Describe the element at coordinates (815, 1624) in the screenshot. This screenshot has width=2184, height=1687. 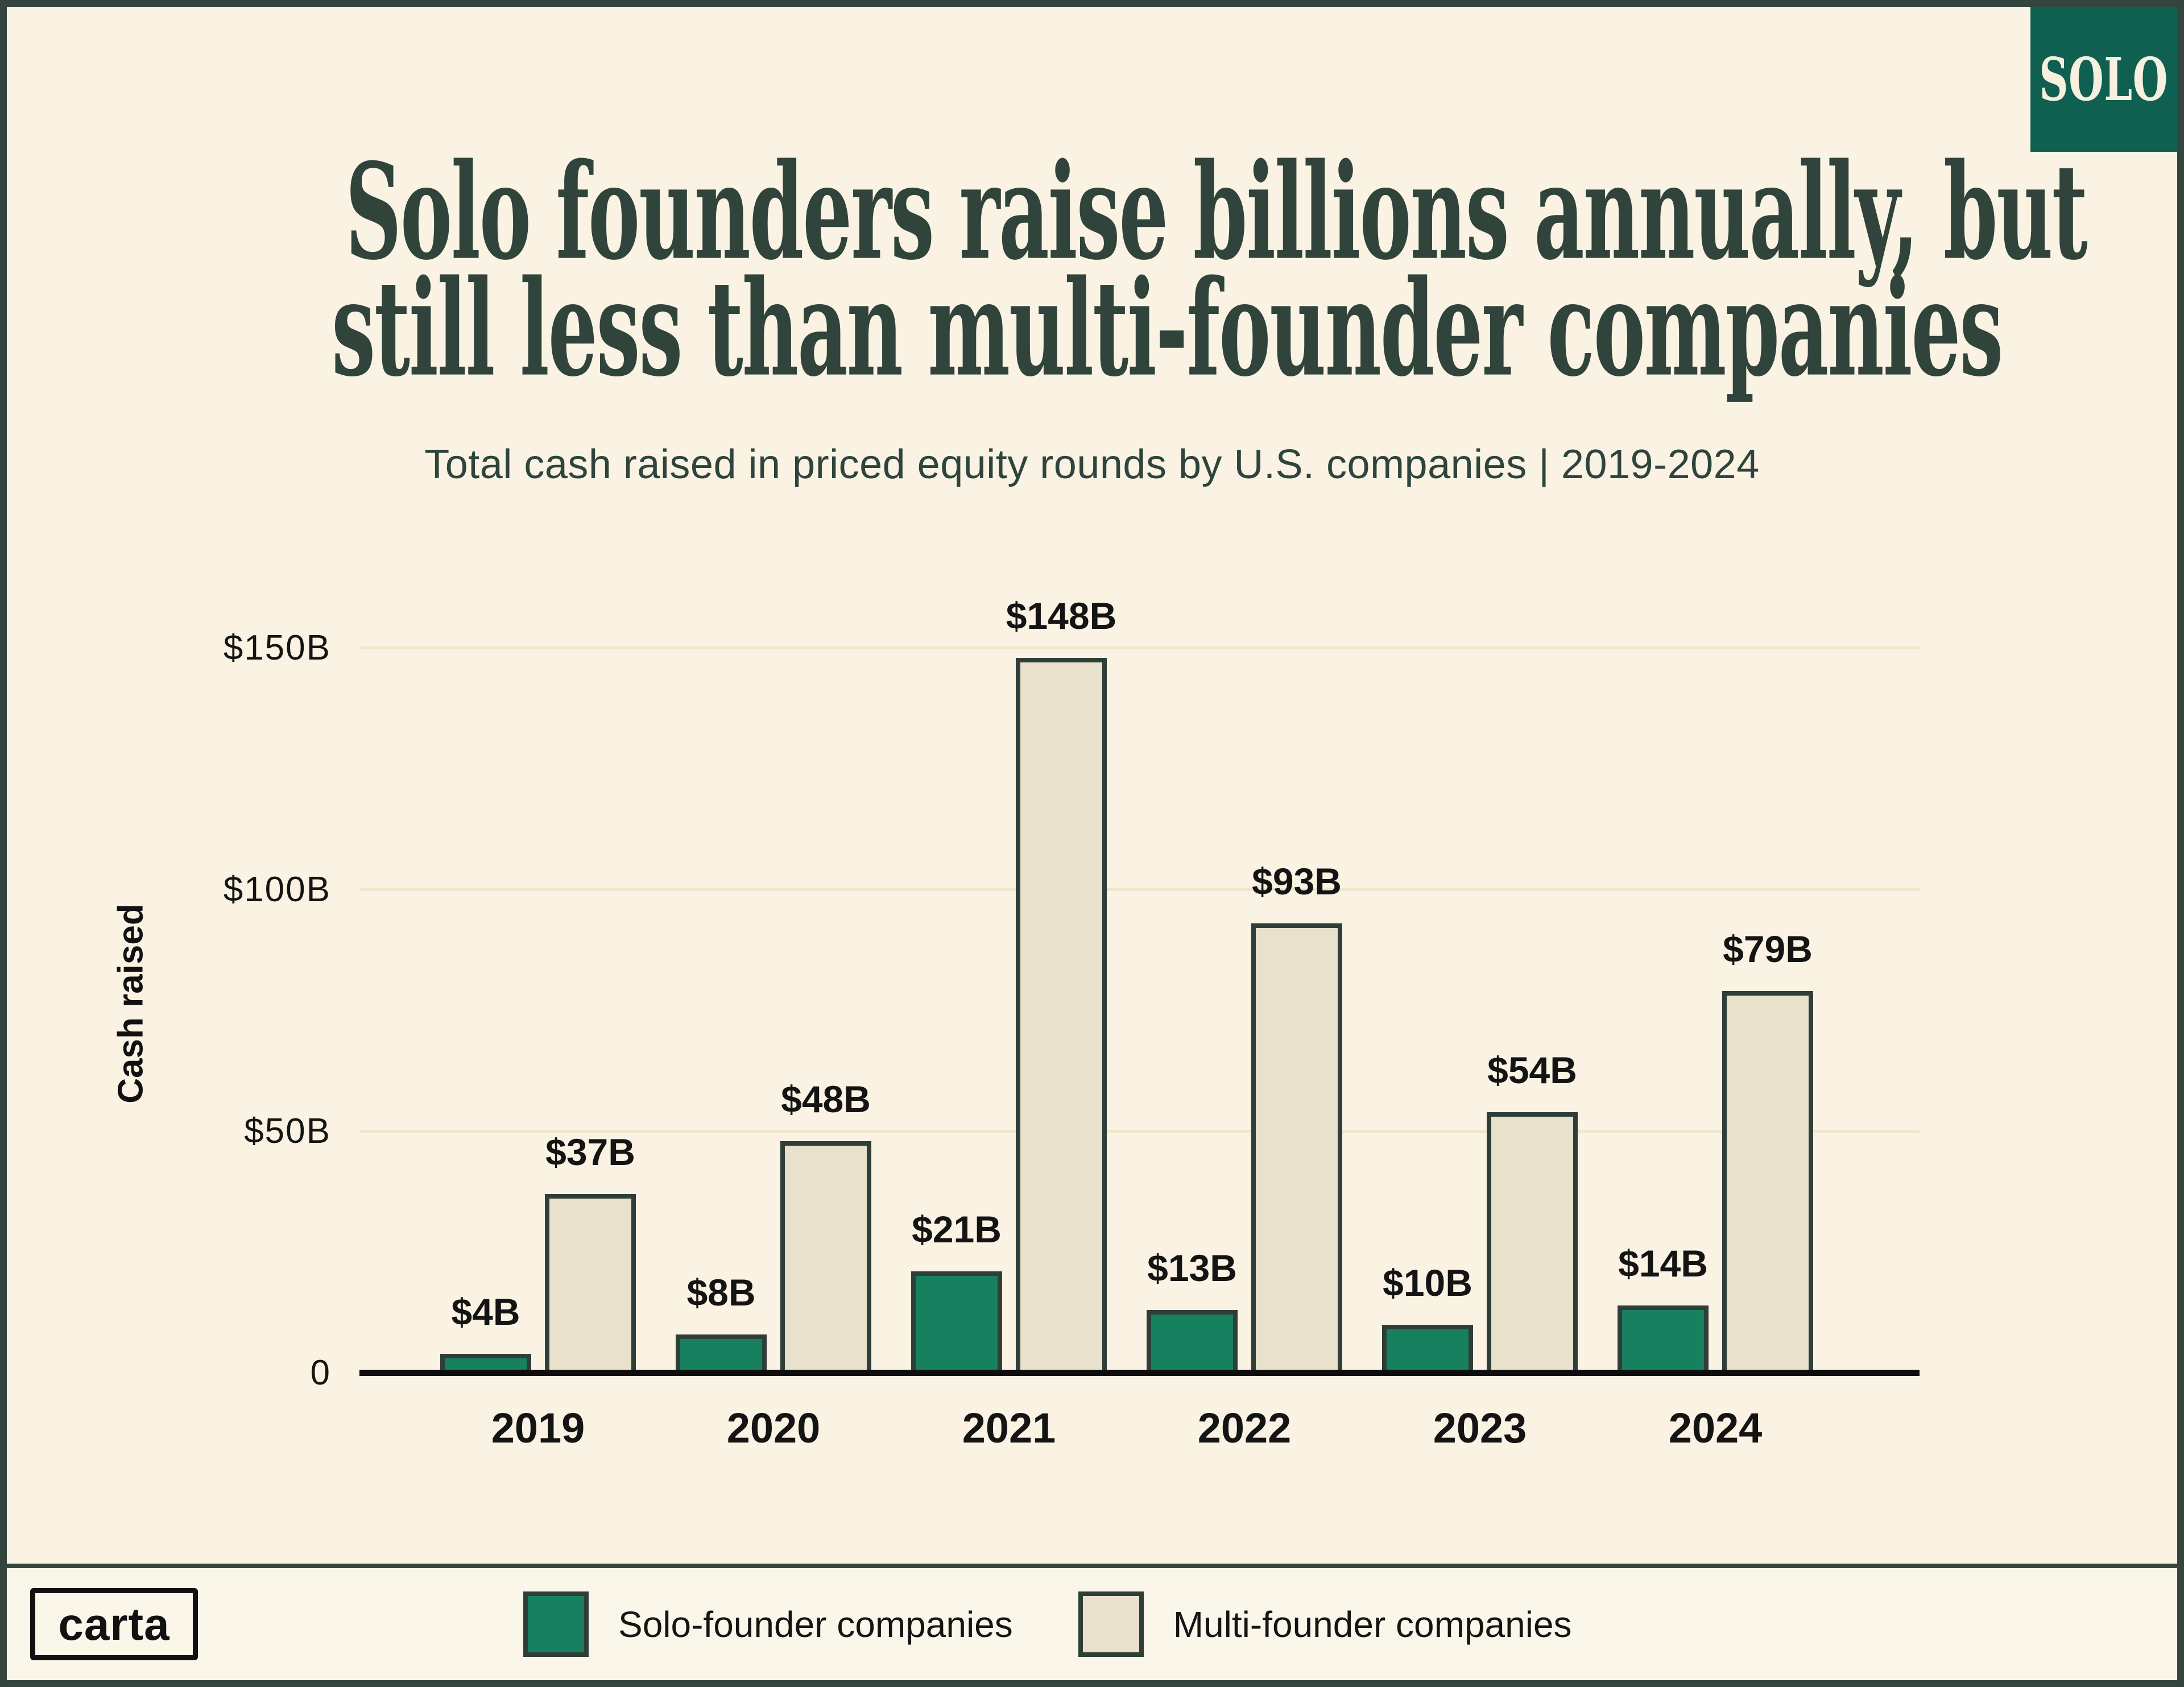
I see `legend-label-solo: Solo-founder companies` at that location.